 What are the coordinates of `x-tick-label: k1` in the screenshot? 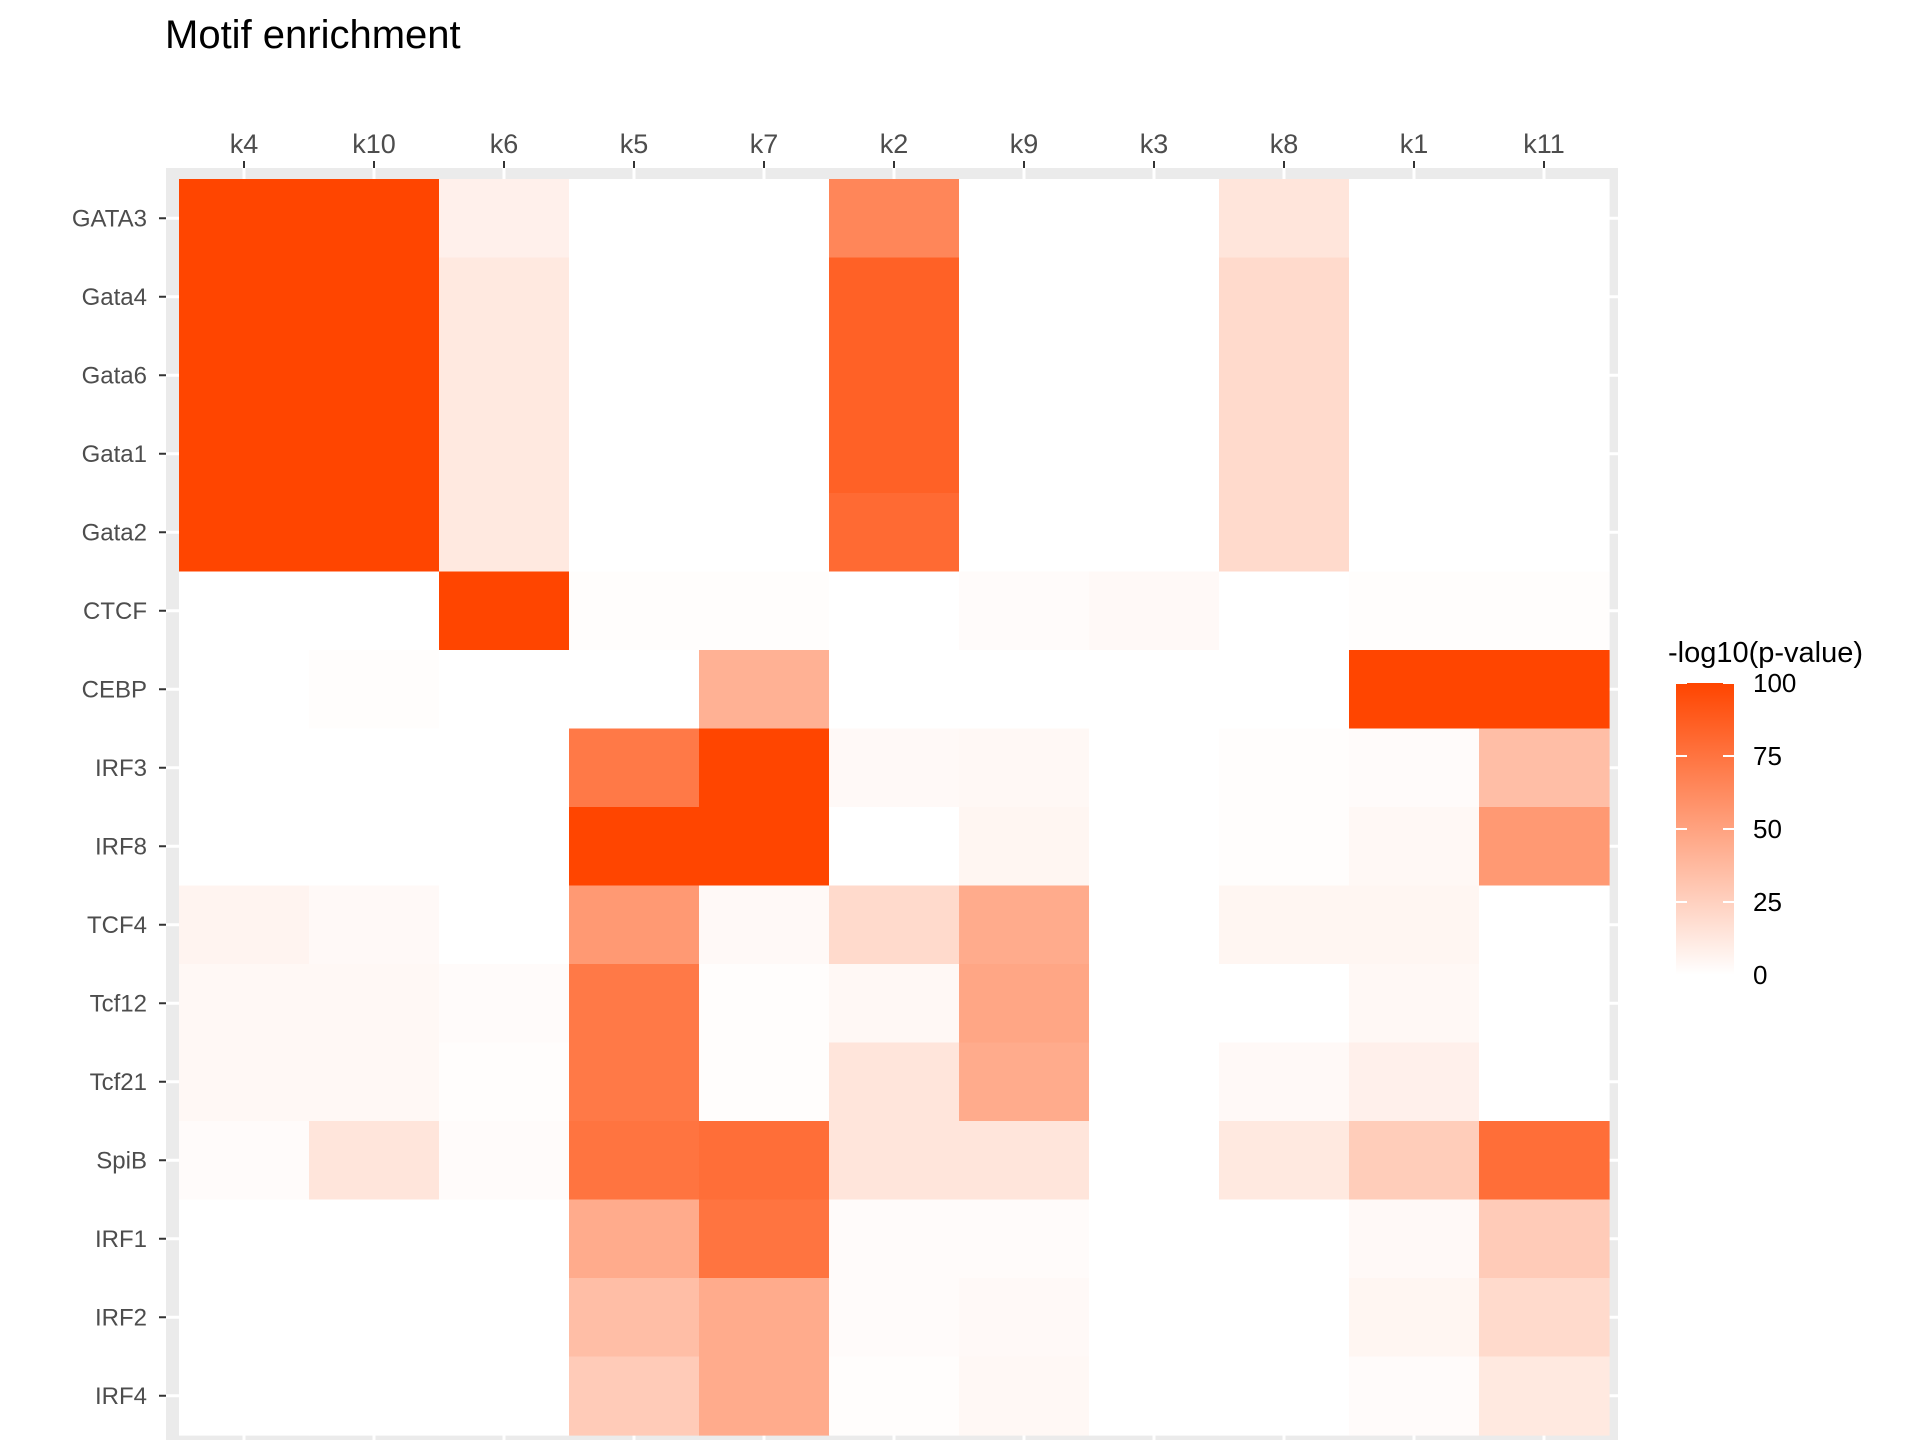 It's located at (1414, 144).